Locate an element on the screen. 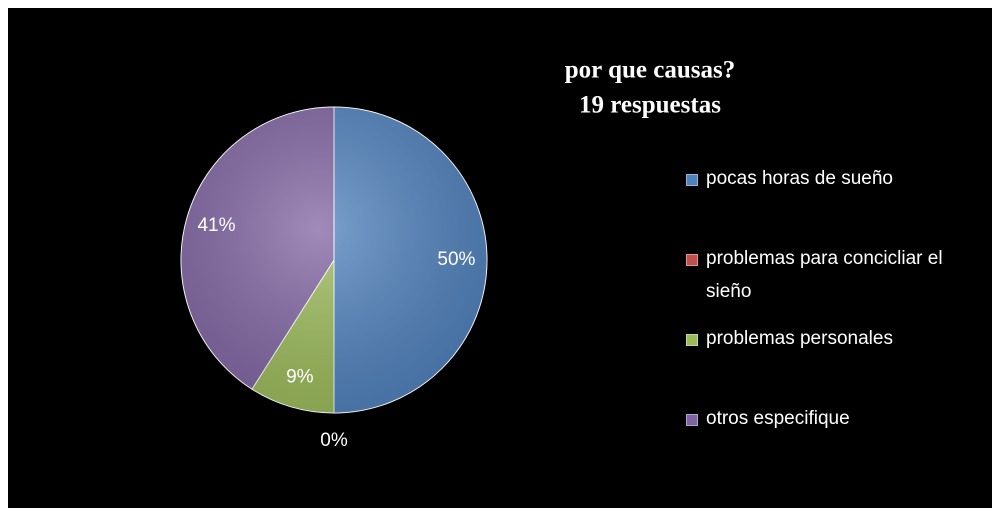 The image size is (999, 516). data-label: 50% is located at coordinates (456, 259).